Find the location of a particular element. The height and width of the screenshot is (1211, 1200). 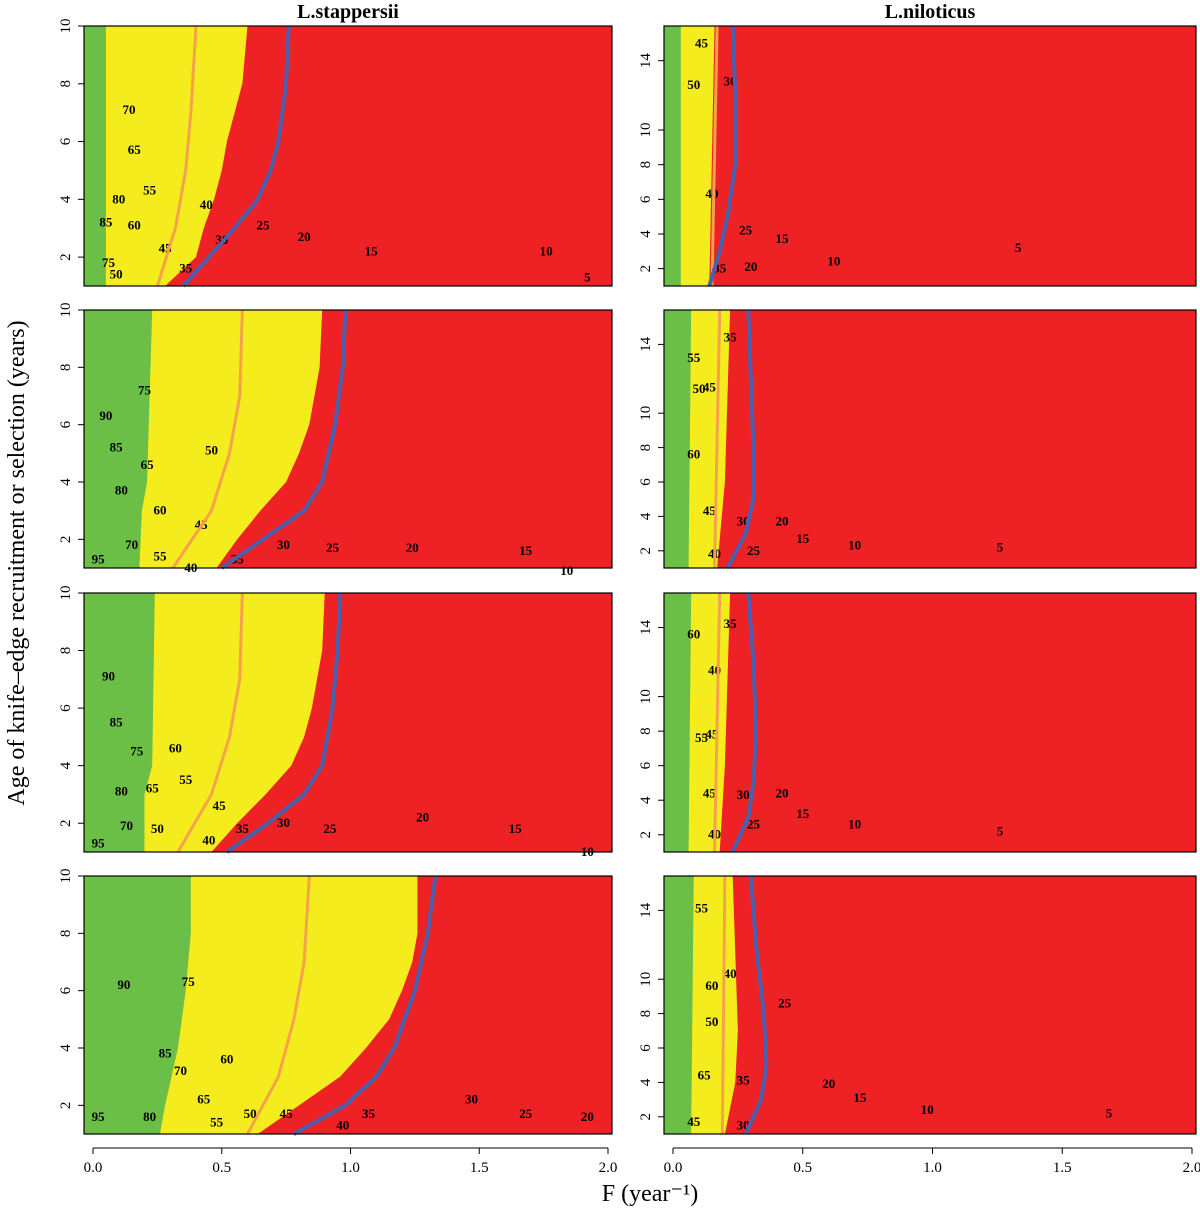

contour-label: 70 is located at coordinates (131, 544).